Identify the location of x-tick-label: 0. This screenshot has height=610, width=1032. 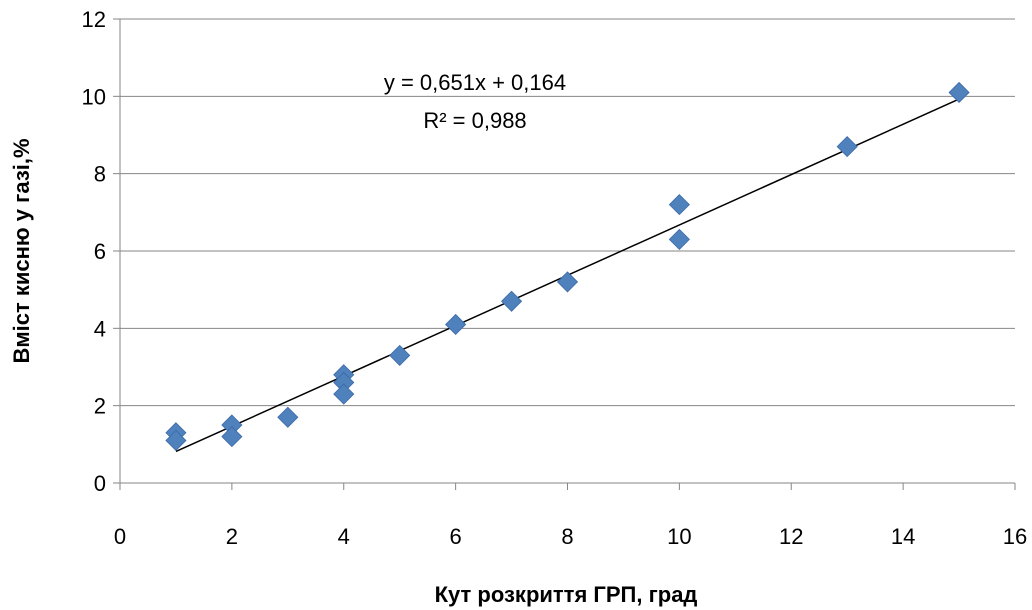
(120, 536).